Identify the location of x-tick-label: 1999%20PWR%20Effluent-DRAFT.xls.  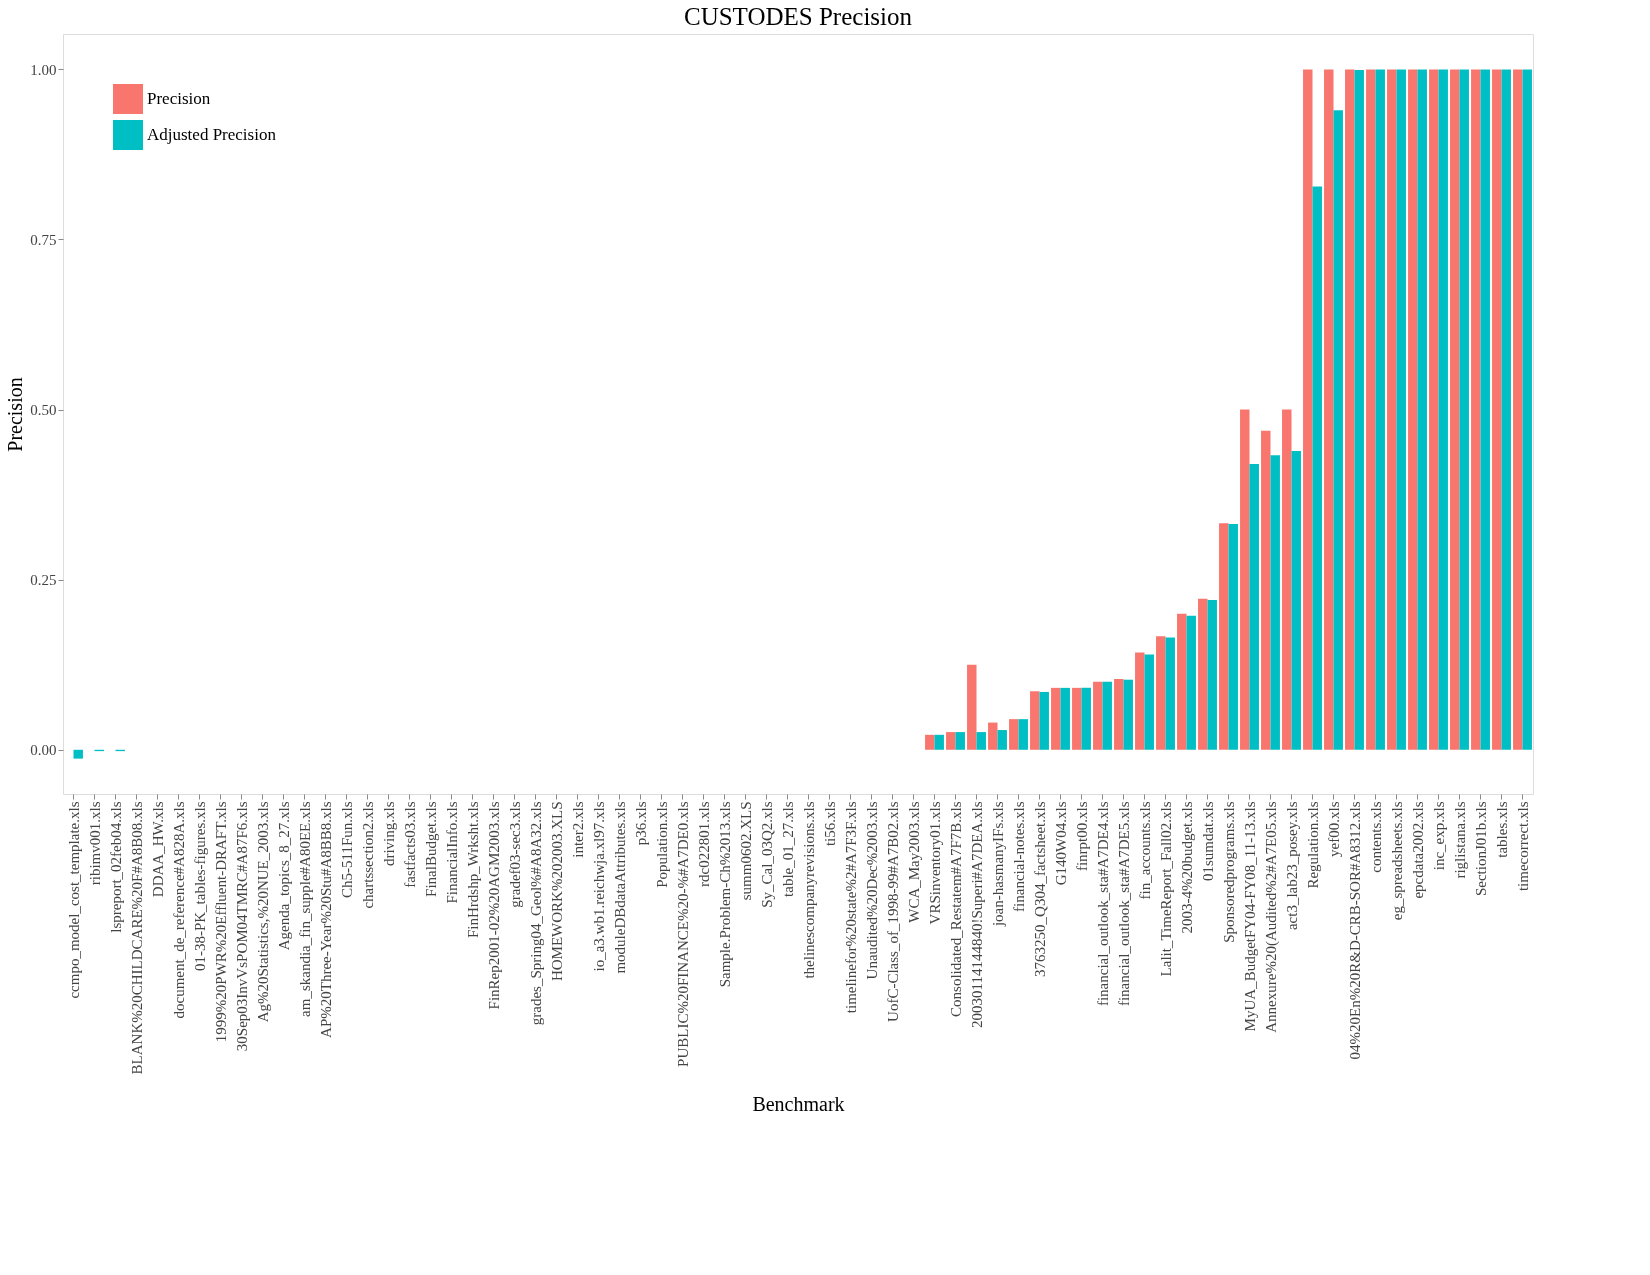
(220, 922).